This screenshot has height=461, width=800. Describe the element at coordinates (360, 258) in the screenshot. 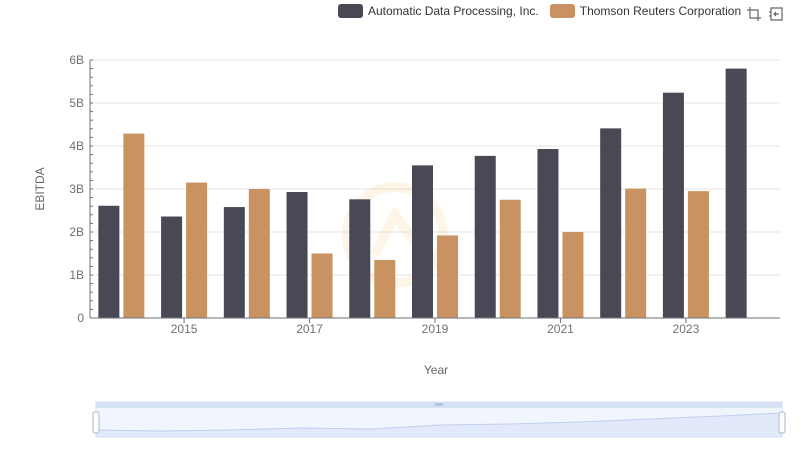

I see `bar-adp-2018` at that location.